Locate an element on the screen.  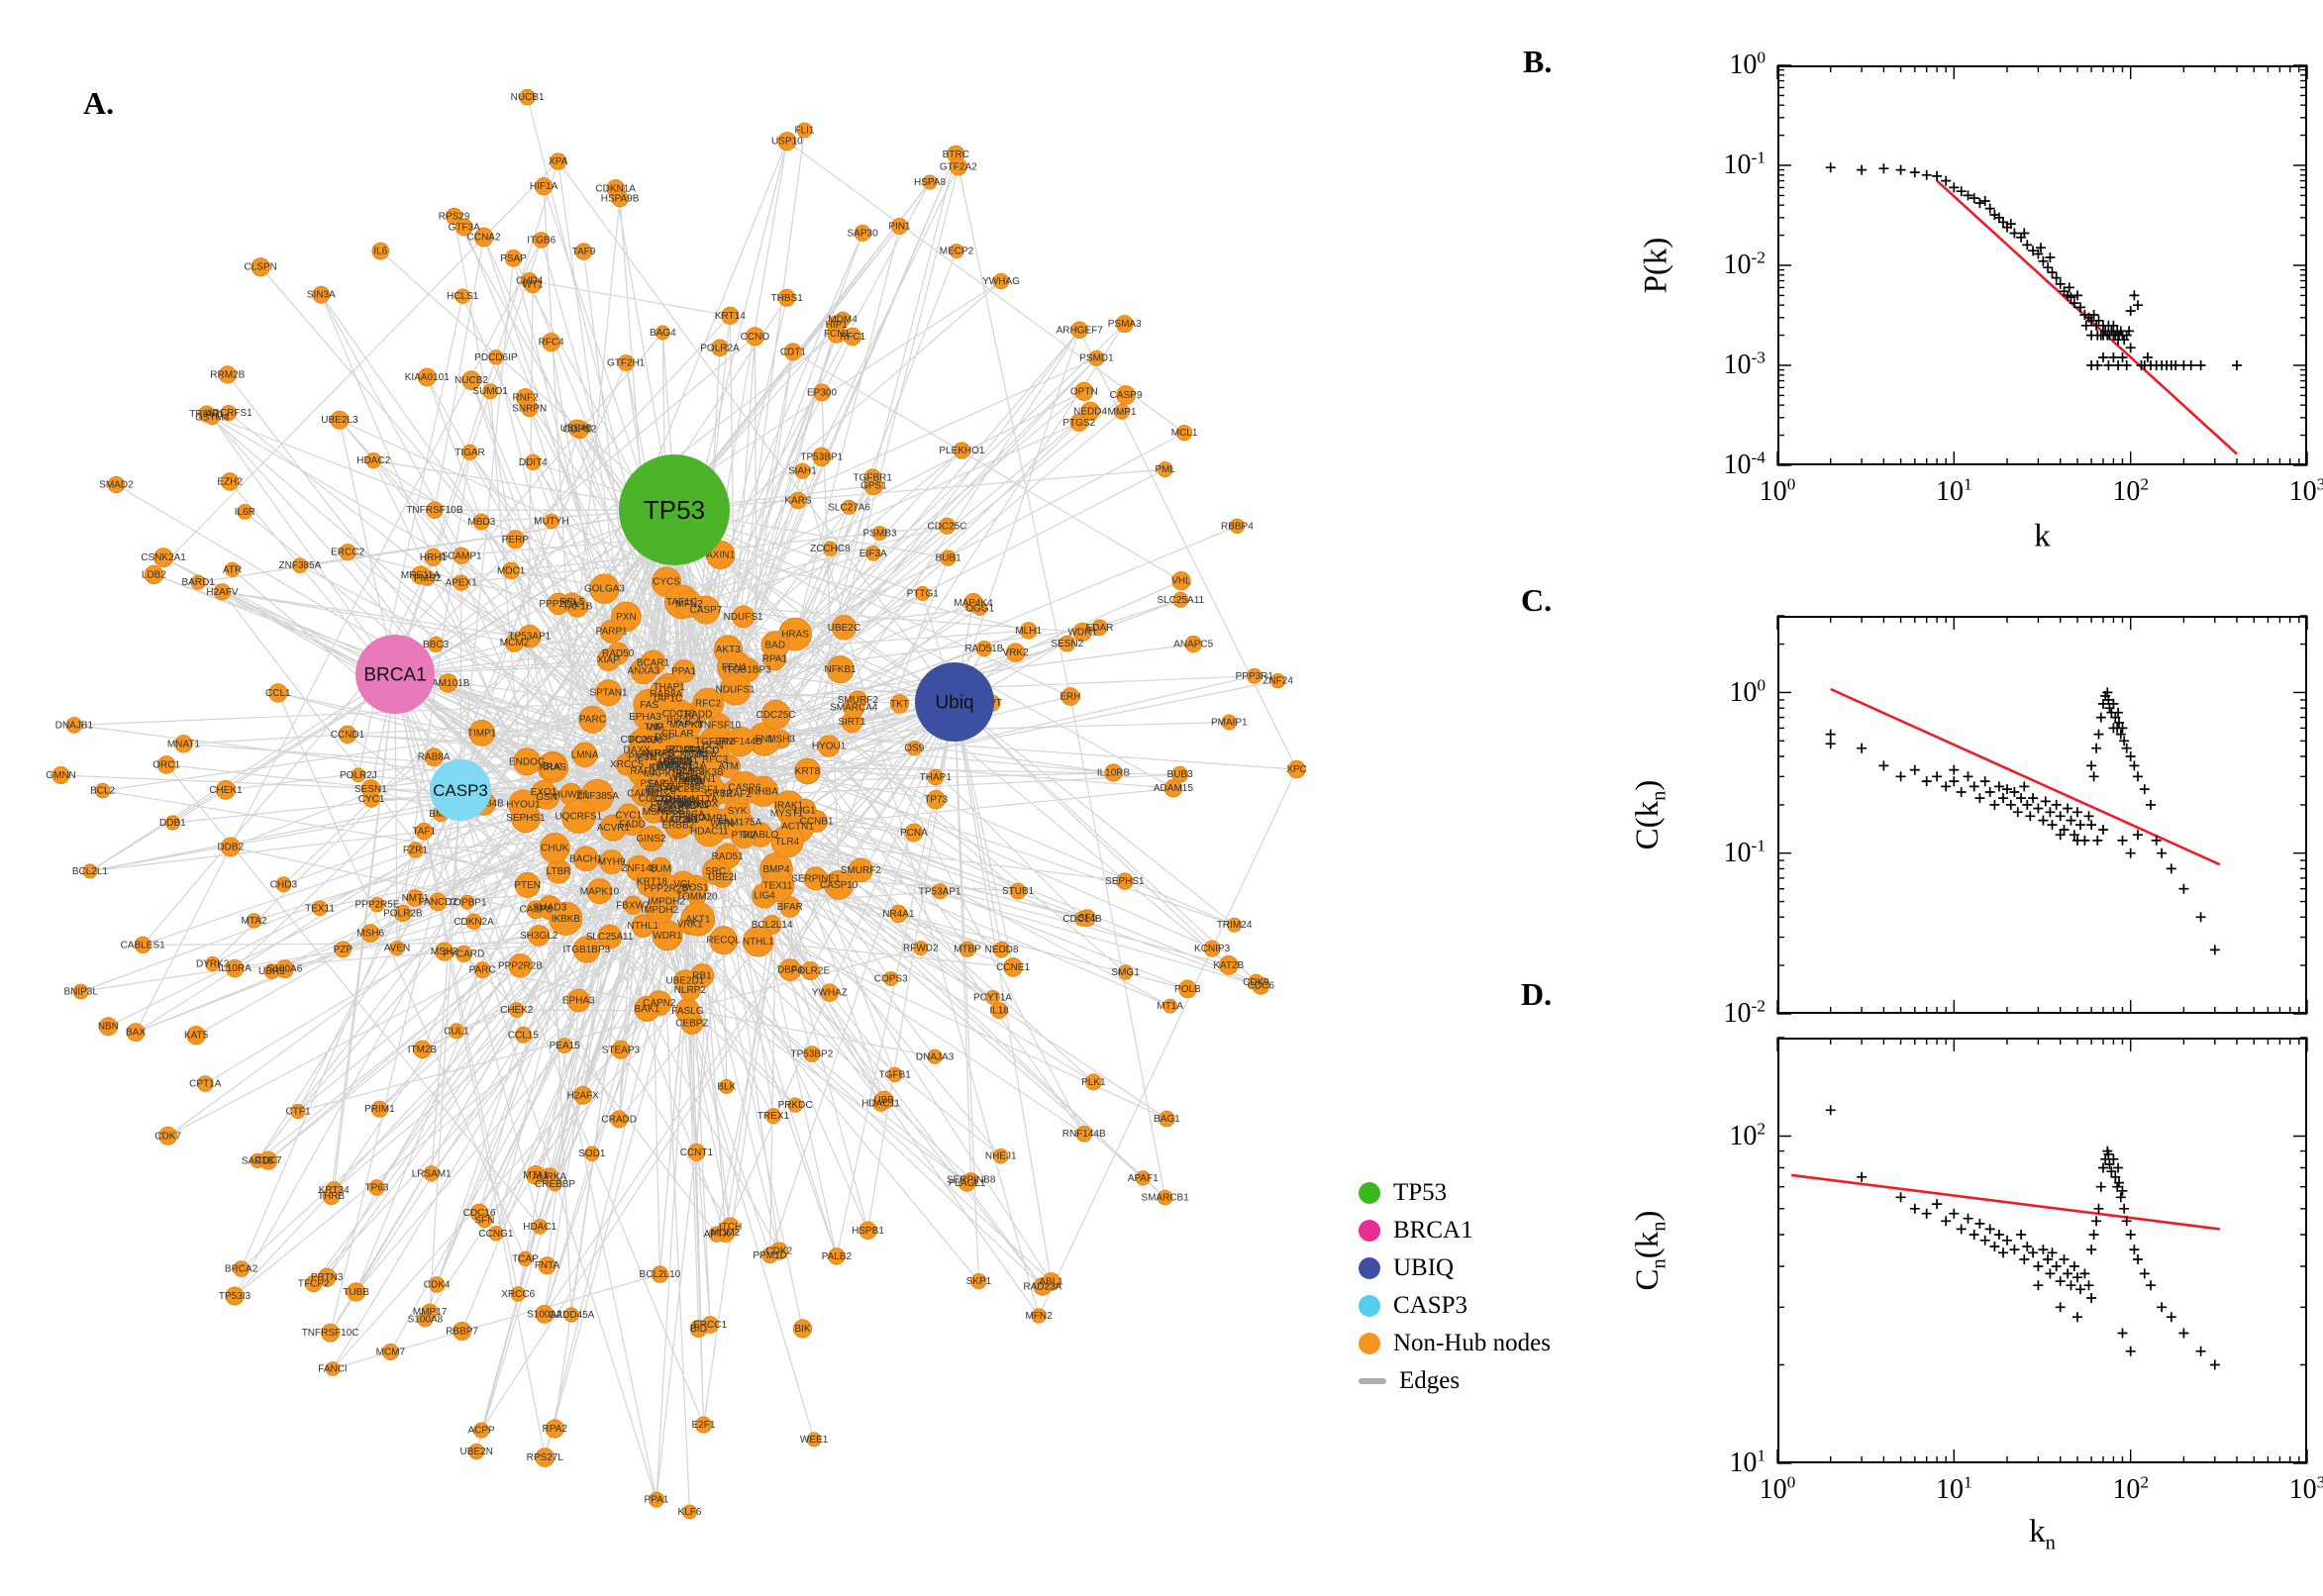
gene-label: CDT1 is located at coordinates (794, 352).